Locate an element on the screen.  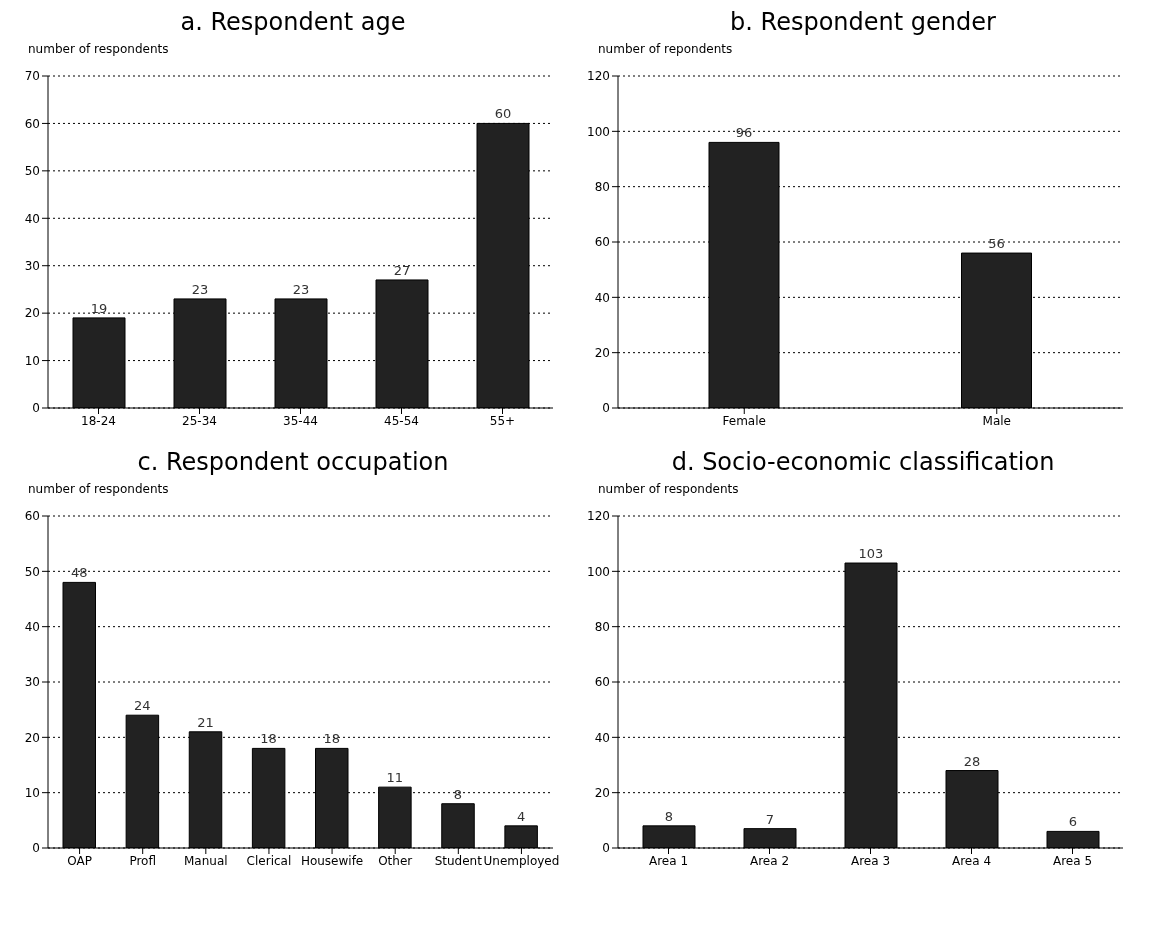
data-label: 96 is located at coordinates (744, 133).